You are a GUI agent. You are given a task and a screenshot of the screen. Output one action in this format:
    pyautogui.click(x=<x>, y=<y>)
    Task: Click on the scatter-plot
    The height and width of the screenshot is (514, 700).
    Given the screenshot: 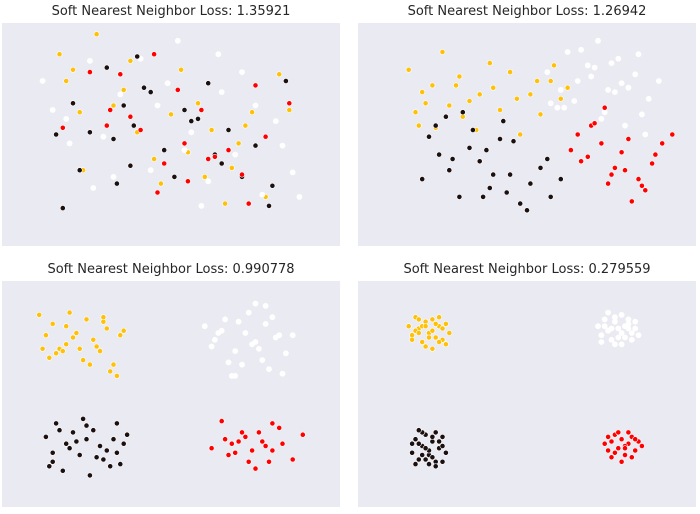 What is the action you would take?
    pyautogui.click(x=171, y=389)
    